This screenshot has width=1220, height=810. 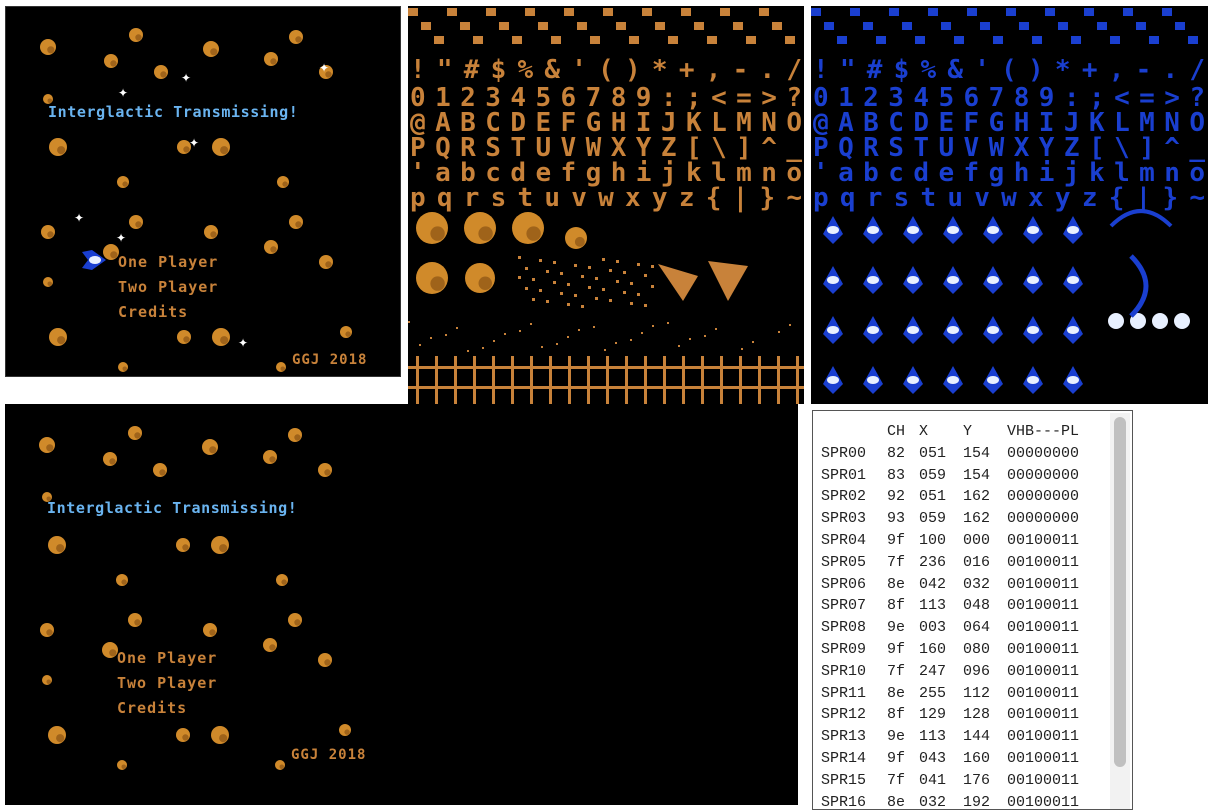 What do you see at coordinates (933, 562) in the screenshot?
I see `cell-pos-x: 236` at bounding box center [933, 562].